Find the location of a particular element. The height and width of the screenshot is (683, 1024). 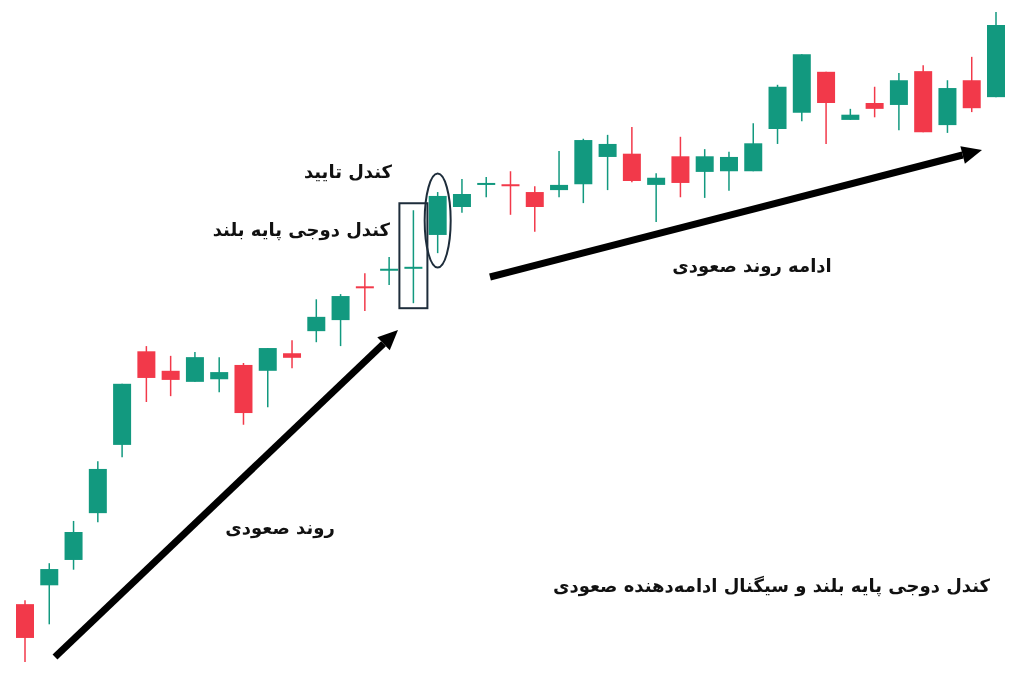

annotation: روند صعودی is located at coordinates (280, 528).